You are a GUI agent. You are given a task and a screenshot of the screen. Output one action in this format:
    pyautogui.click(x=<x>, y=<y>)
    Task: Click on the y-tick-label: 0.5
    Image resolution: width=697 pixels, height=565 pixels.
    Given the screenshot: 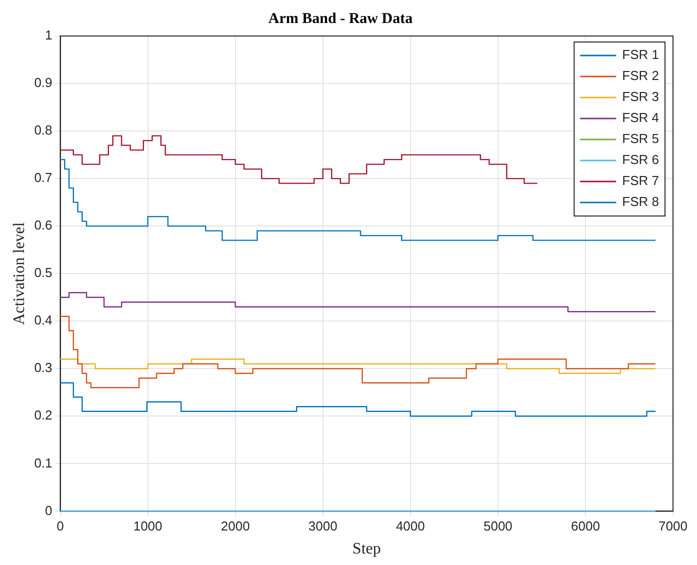 What is the action you would take?
    pyautogui.click(x=43, y=272)
    